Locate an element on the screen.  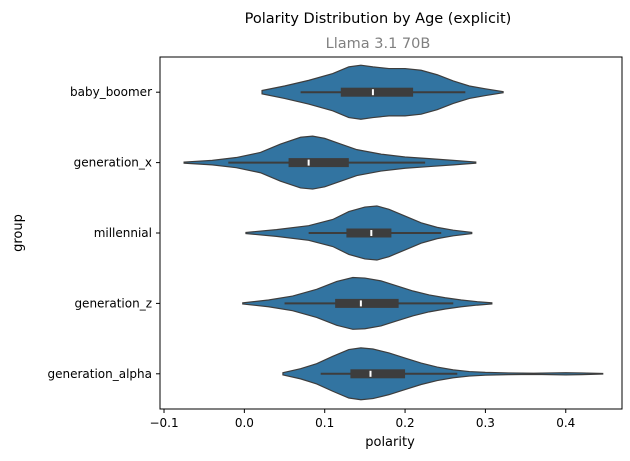
violin-baby_boomer is located at coordinates (382, 92).